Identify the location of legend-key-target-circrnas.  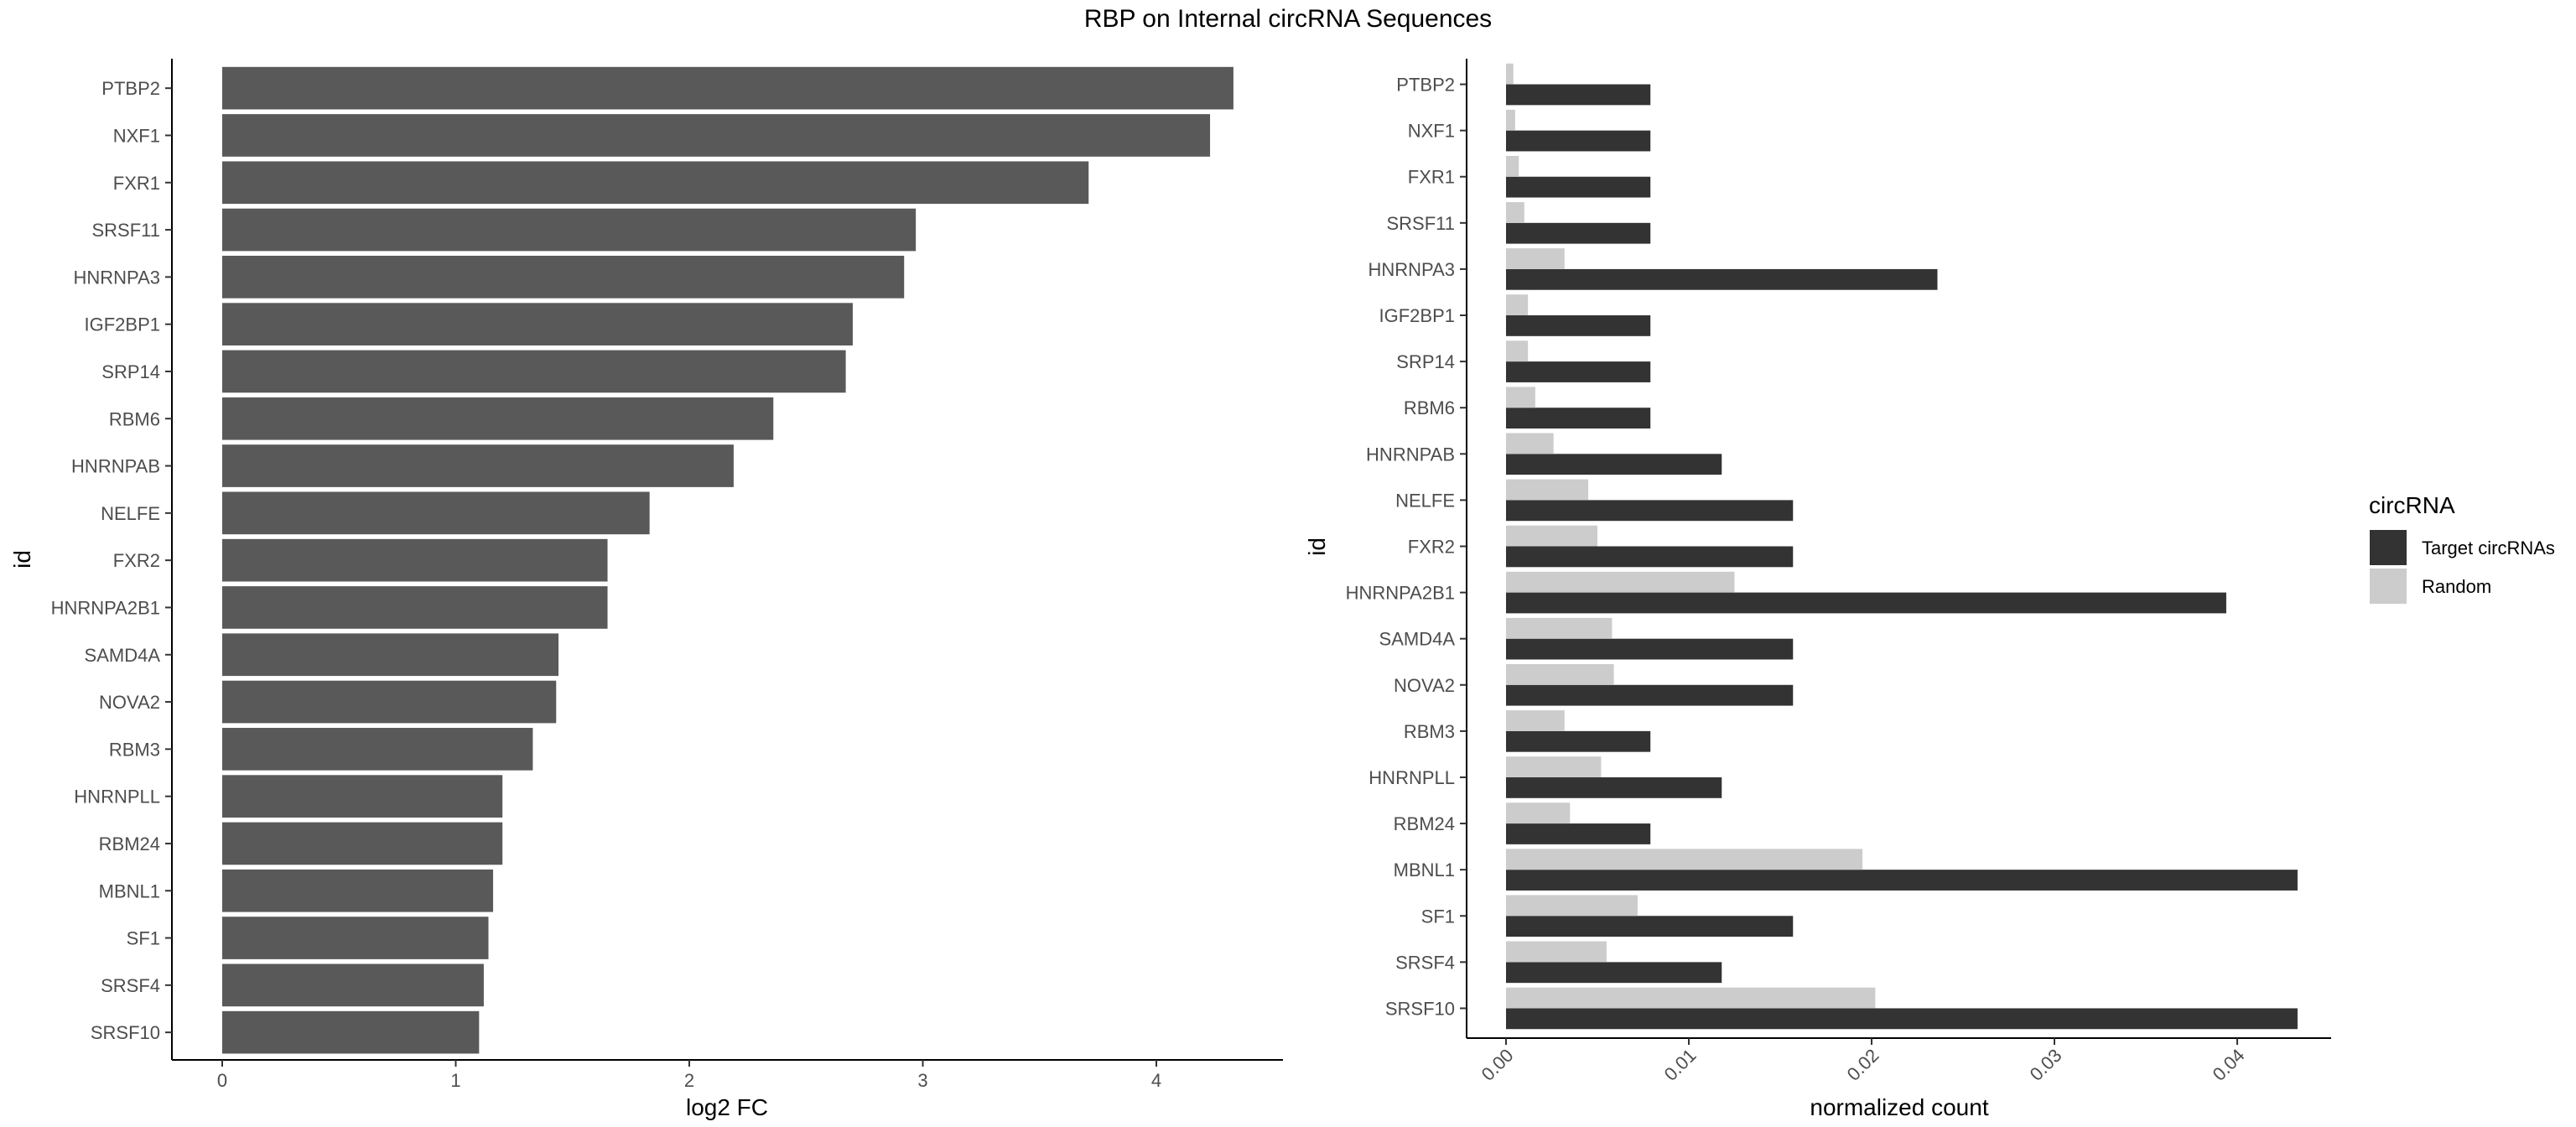
(2388, 547).